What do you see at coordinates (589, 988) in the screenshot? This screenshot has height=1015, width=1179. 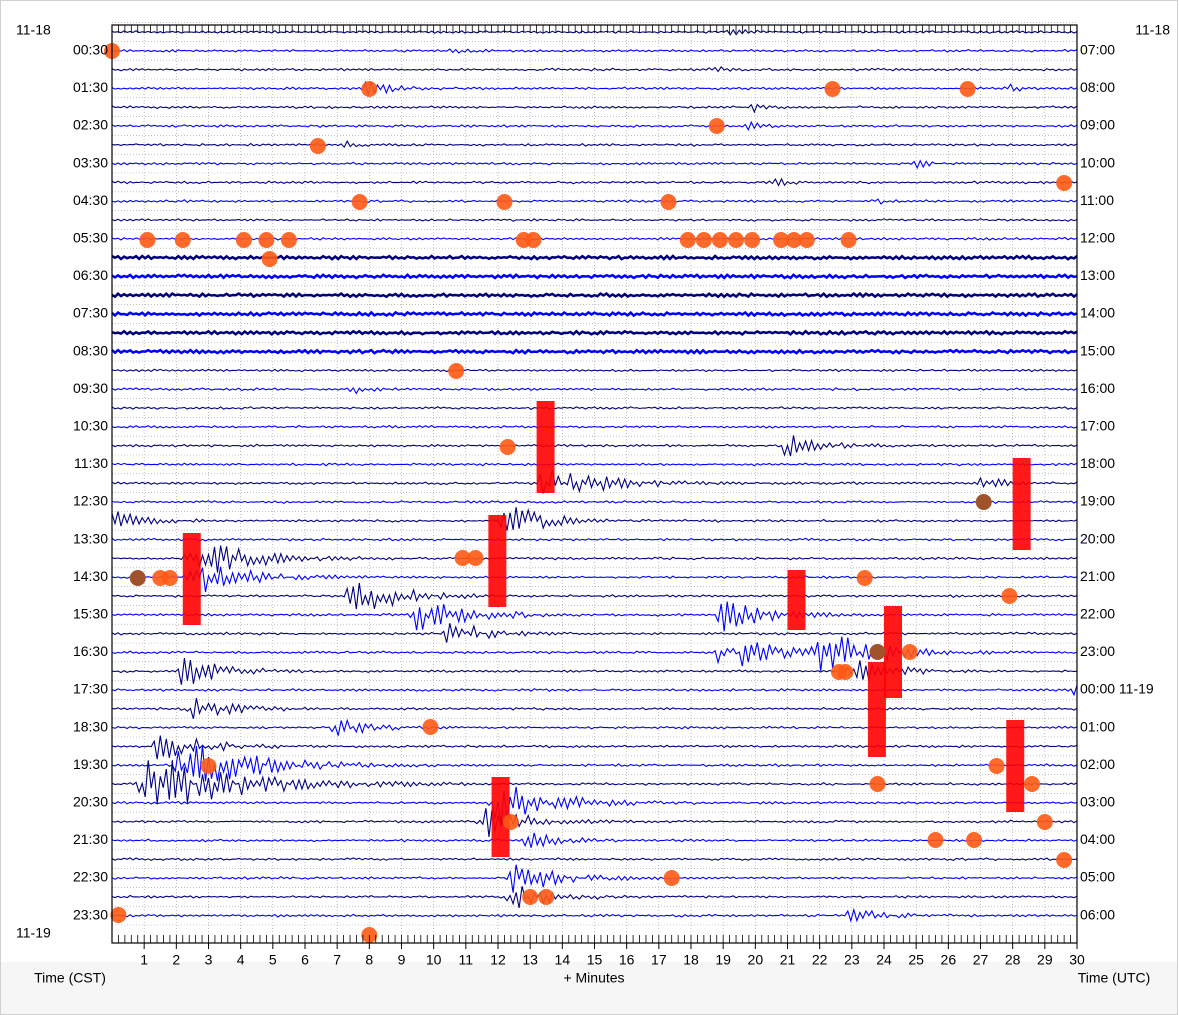 I see `footer-strip` at bounding box center [589, 988].